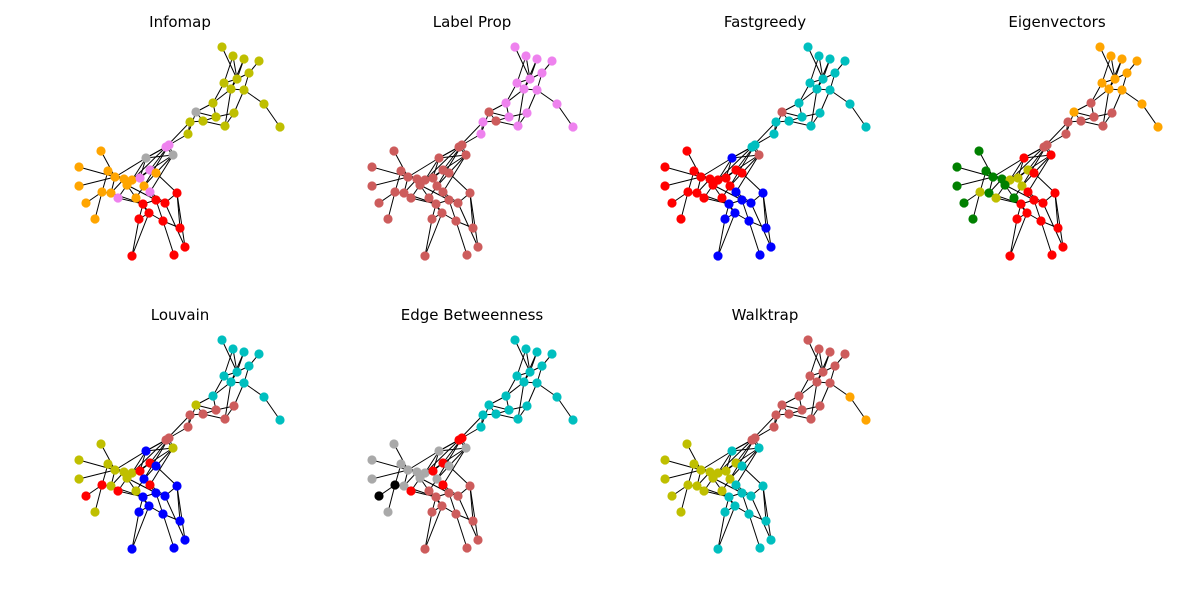 The image size is (1200, 604). What do you see at coordinates (180, 315) in the screenshot?
I see `panel-title-louvain: Louvain` at bounding box center [180, 315].